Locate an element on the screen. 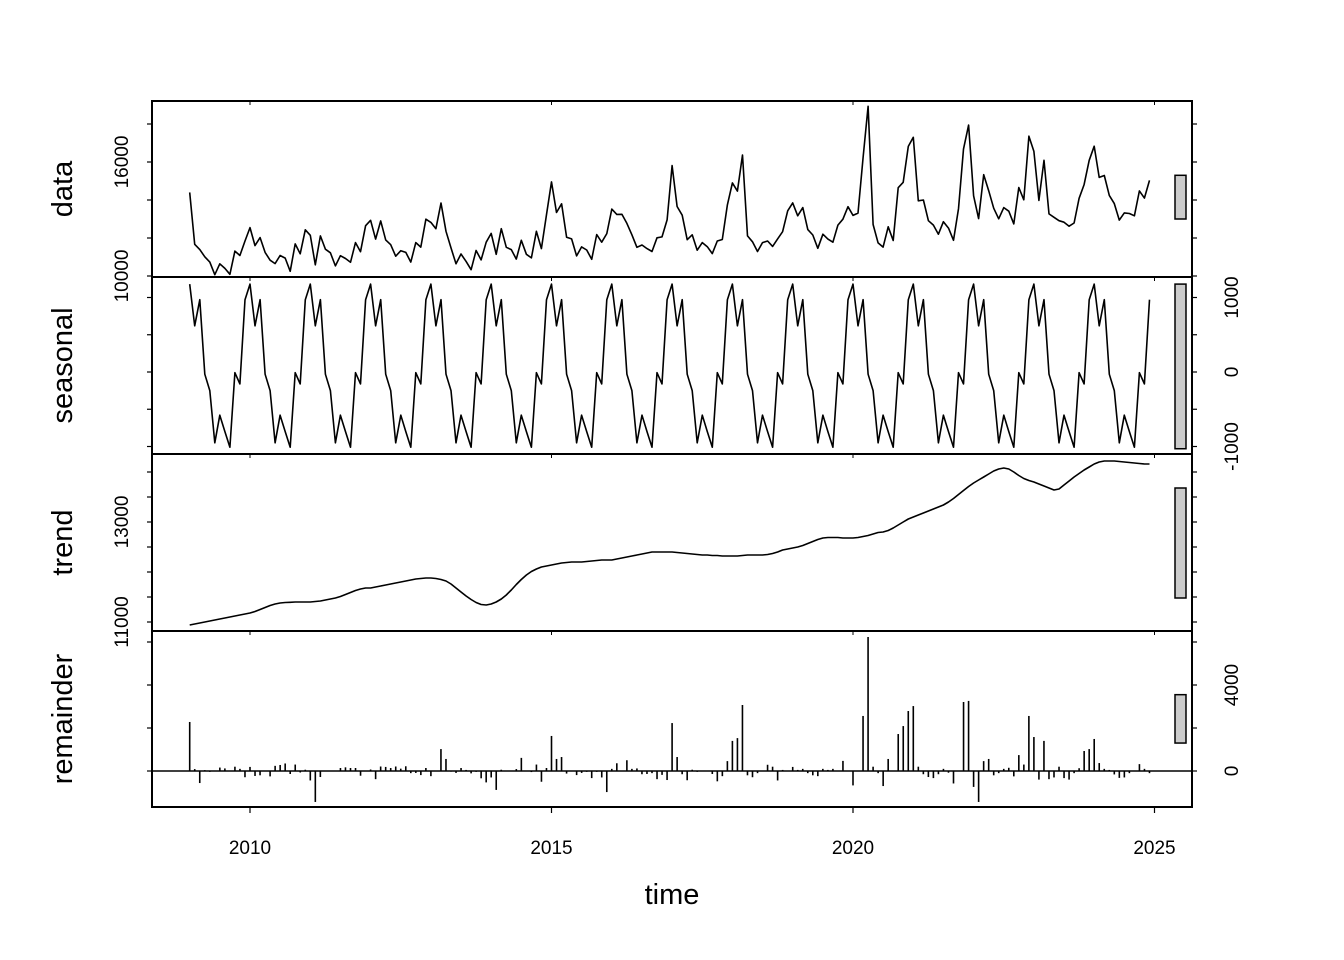 The width and height of the screenshot is (1344, 960). x-axis-title: time is located at coordinates (672, 895).